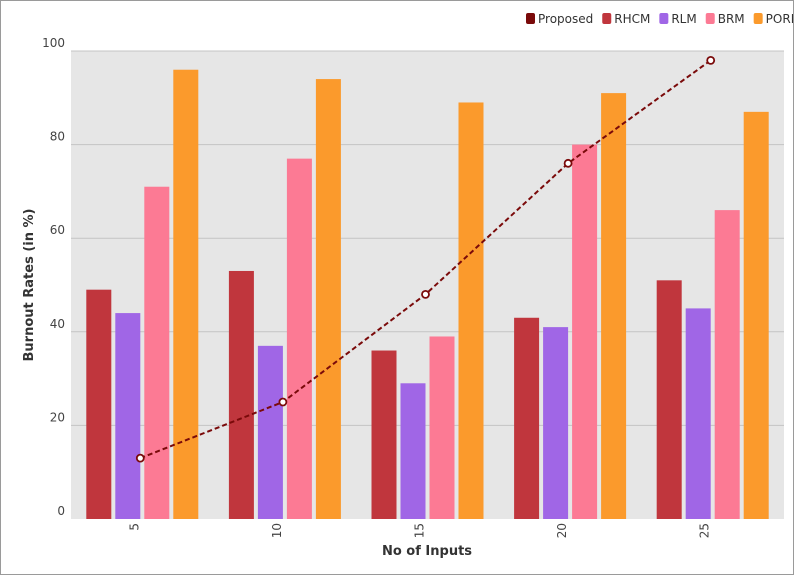 Image resolution: width=794 pixels, height=575 pixels. I want to click on legend-label-porm: PORM, so click(779, 19).